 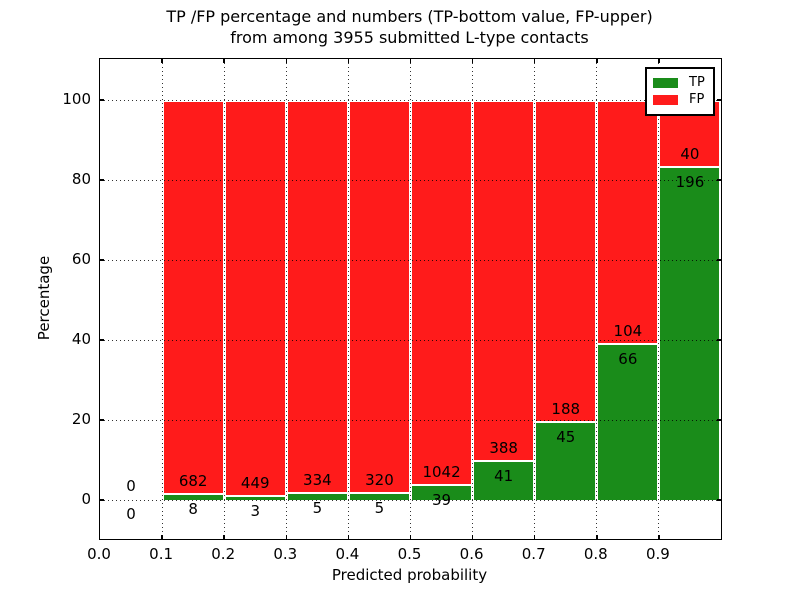 What do you see at coordinates (409, 575) in the screenshot?
I see `x-axis-label: Predicted probability` at bounding box center [409, 575].